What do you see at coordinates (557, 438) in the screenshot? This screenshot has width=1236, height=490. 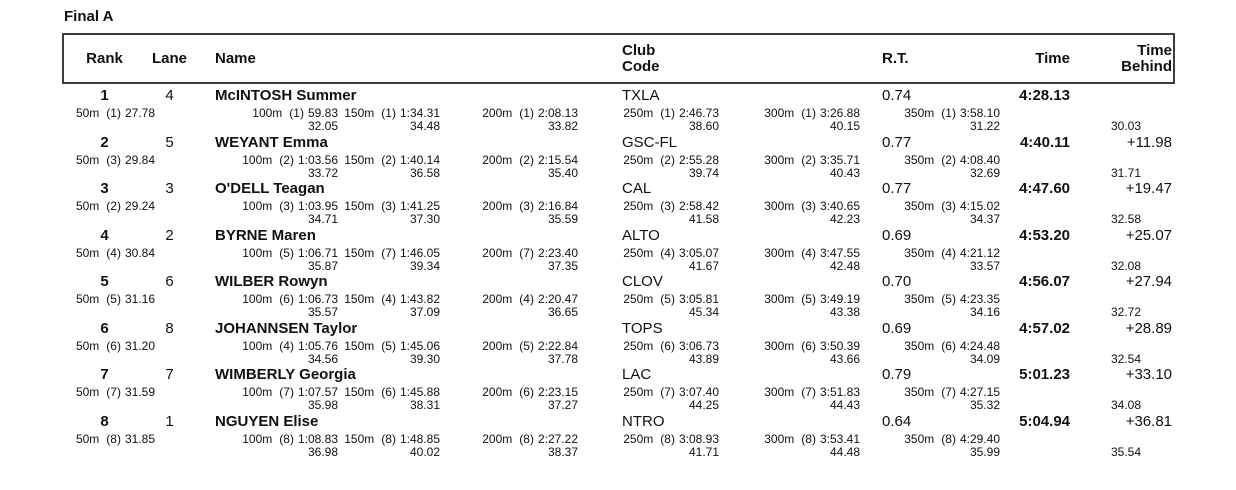 I see `split-time: 2:27.22` at bounding box center [557, 438].